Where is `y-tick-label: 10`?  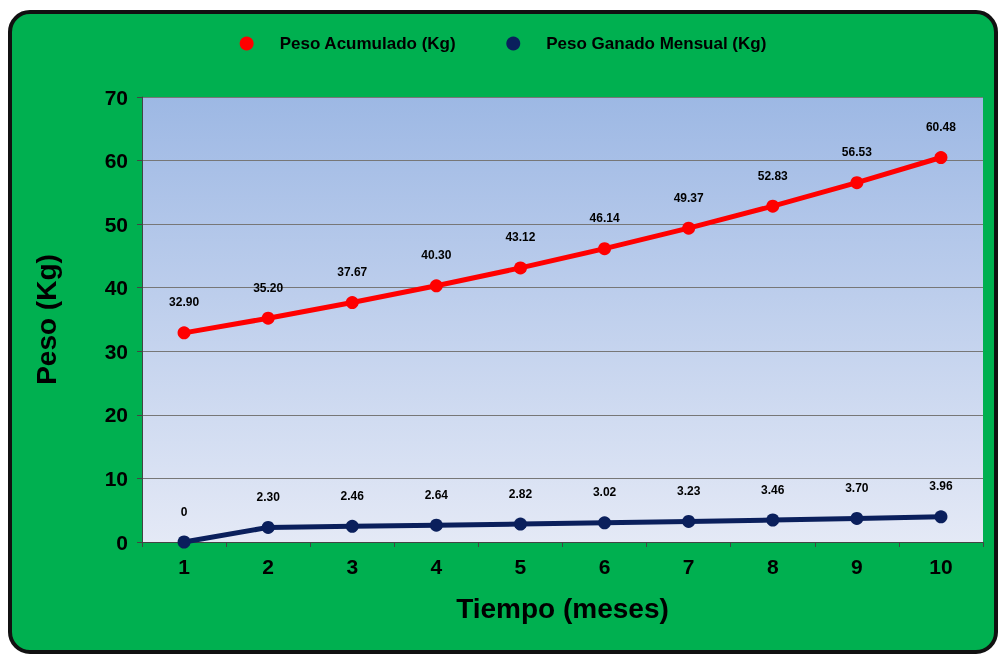 y-tick-label: 10 is located at coordinates (116, 478).